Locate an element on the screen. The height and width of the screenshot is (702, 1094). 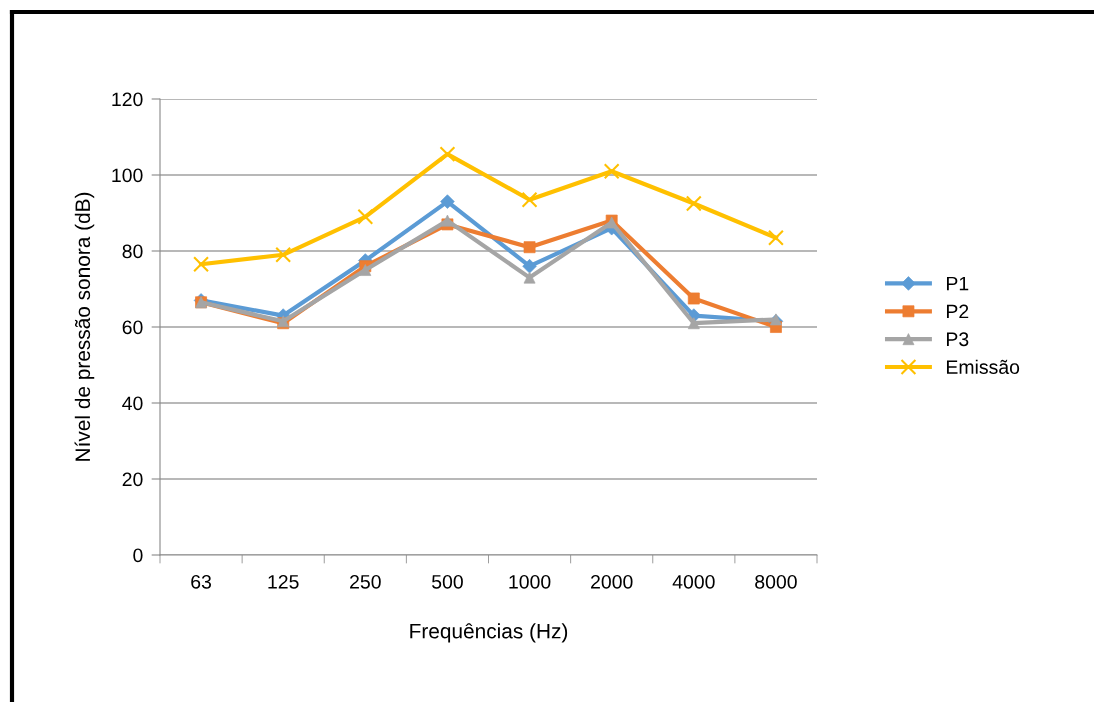
y-tick-label: 40 is located at coordinates (132, 403).